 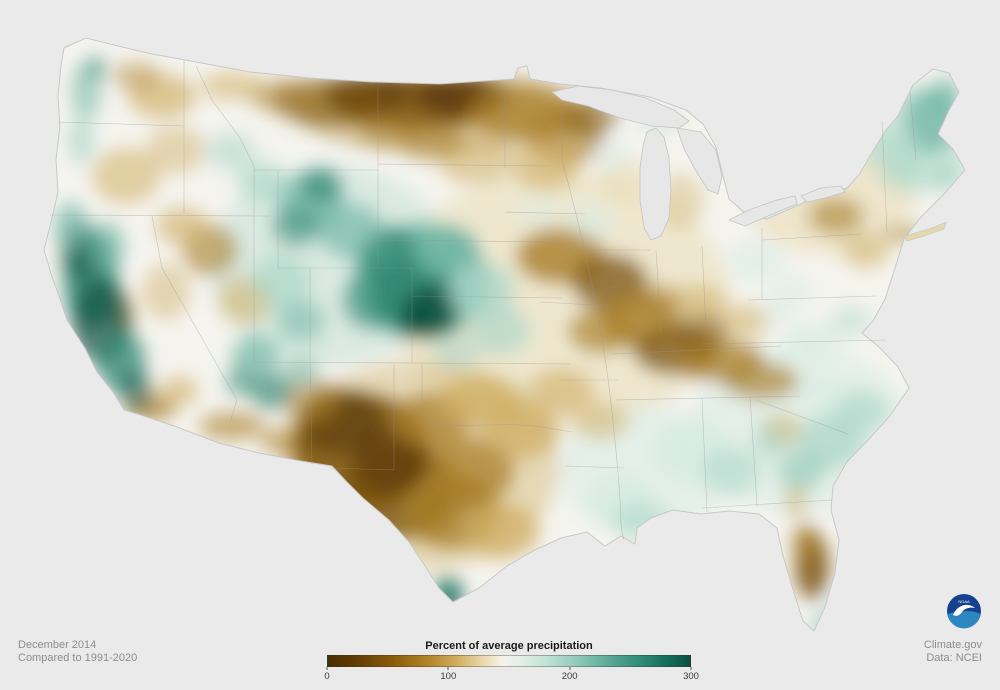 What do you see at coordinates (620, 107) in the screenshot?
I see `lake-superior` at bounding box center [620, 107].